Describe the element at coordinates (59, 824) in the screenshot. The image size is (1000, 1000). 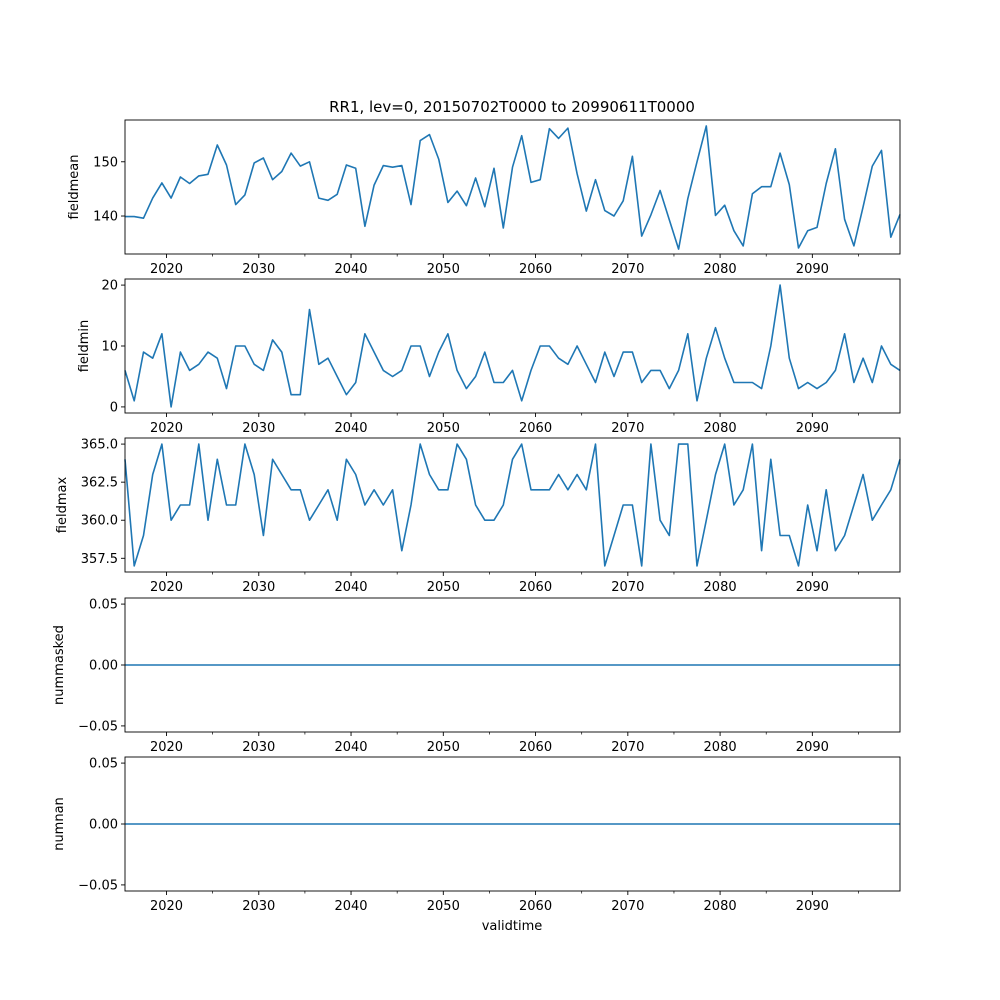
I see `numnan-y-axis-label: numnan` at that location.